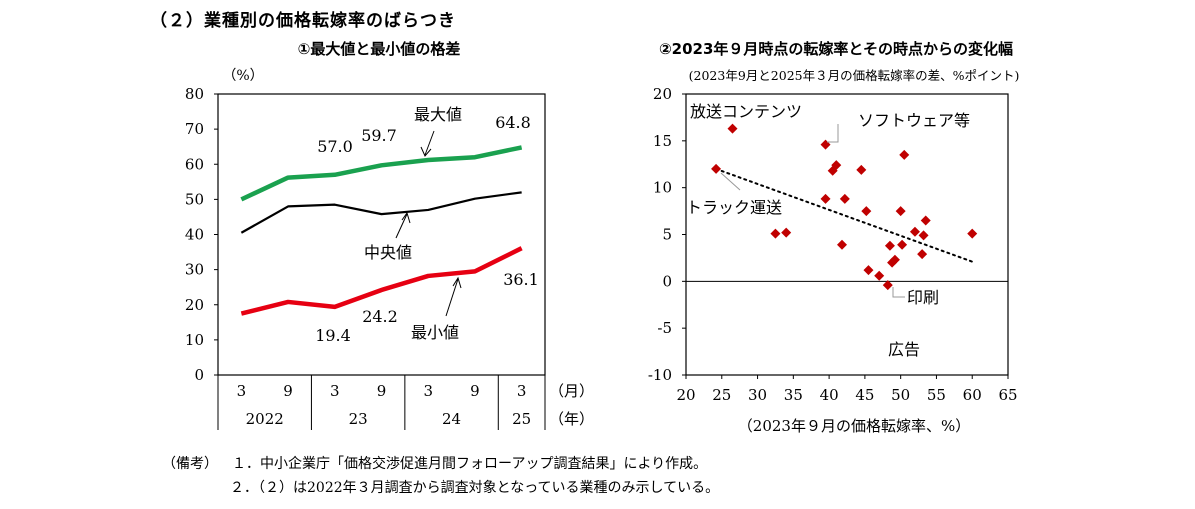 This screenshot has height=509, width=1195. I want to click on chart1-y-tick-label: 70, so click(194, 129).